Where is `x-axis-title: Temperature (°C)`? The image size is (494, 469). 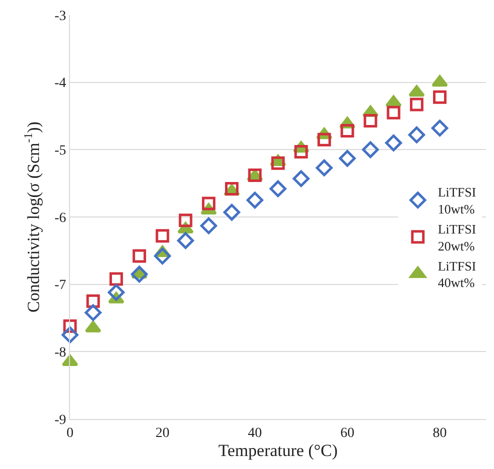
x-axis-title: Temperature (°C) is located at coordinates (278, 450).